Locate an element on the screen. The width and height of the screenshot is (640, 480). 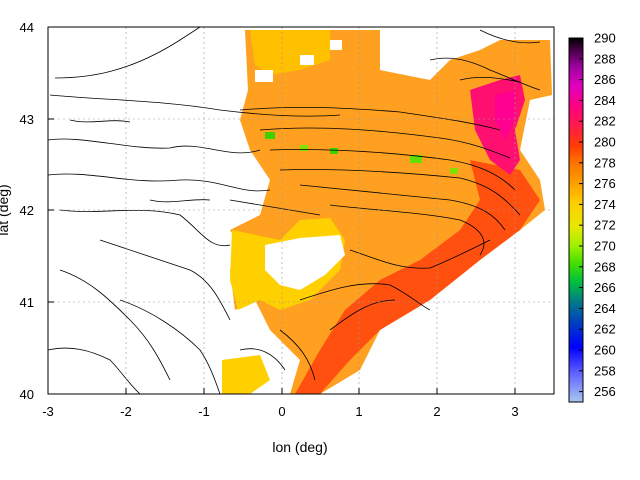
colorbar-tick-label: 274 is located at coordinates (605, 204).